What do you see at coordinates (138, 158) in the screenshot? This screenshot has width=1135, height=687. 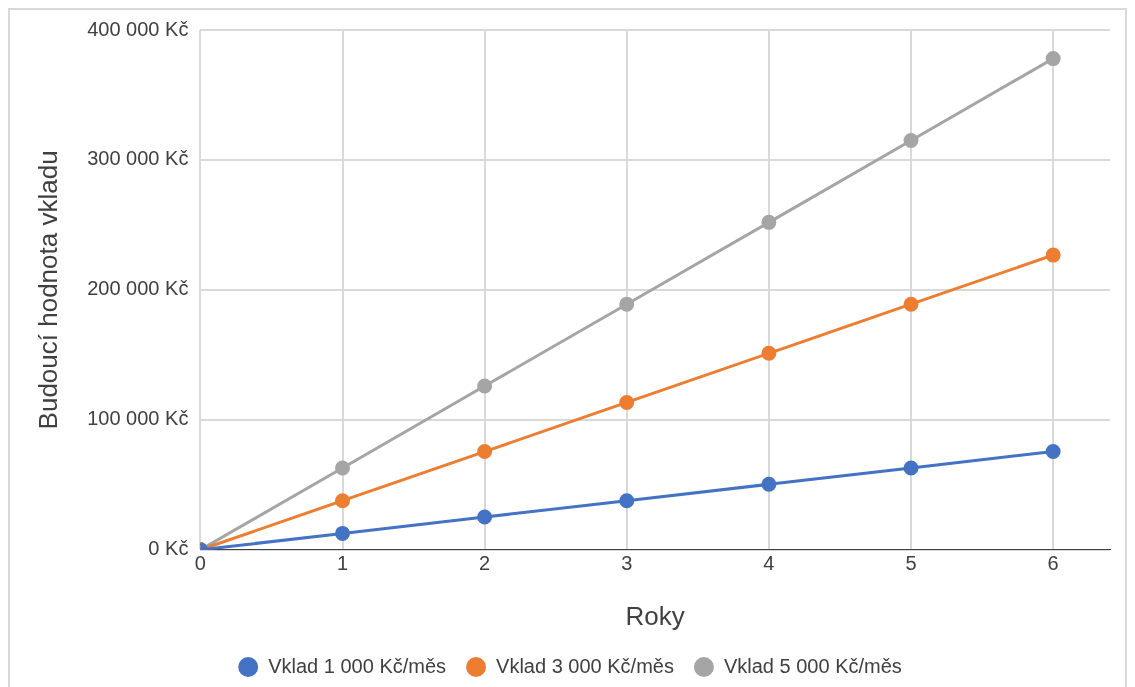 I see `y-tick-label: 300 000 Kč` at bounding box center [138, 158].